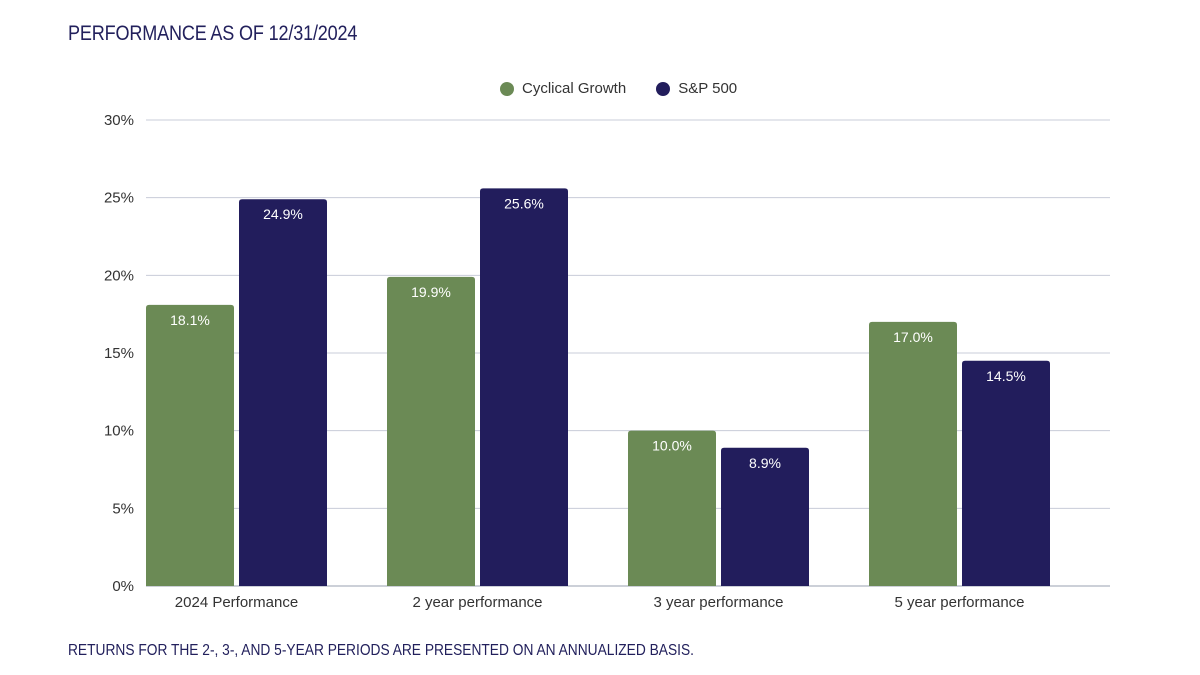 This screenshot has height=675, width=1200. What do you see at coordinates (663, 88) in the screenshot?
I see `legend-swatch-sp500` at bounding box center [663, 88].